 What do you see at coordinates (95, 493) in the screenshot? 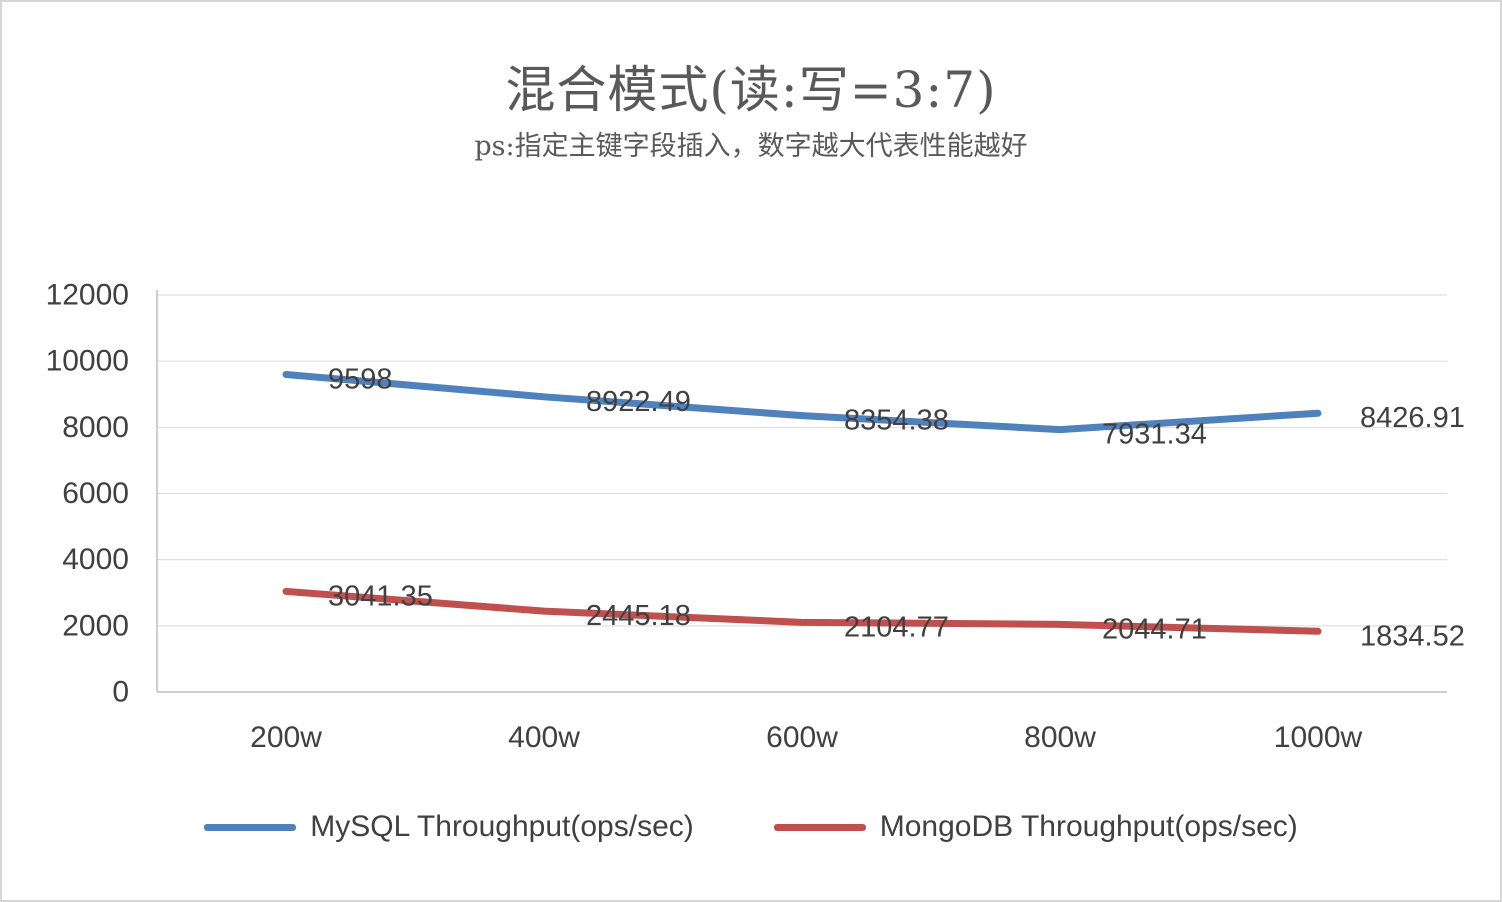
I see `y-axis-tick-label: 6000` at bounding box center [95, 493].